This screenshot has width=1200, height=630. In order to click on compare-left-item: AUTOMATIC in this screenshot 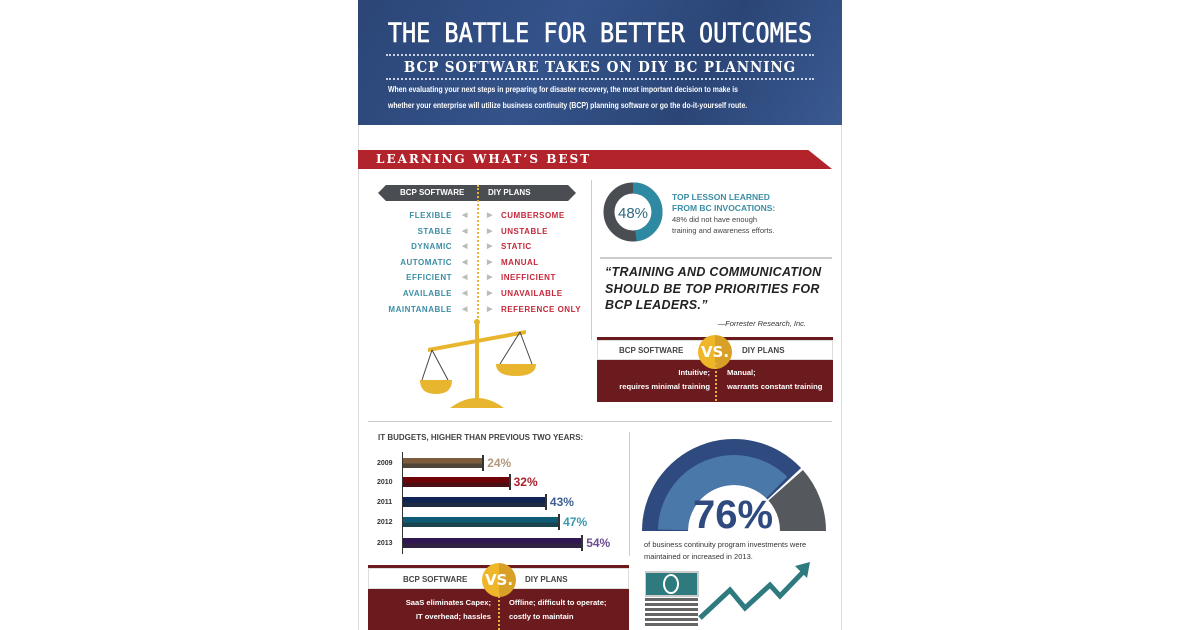, I will do `click(426, 262)`.